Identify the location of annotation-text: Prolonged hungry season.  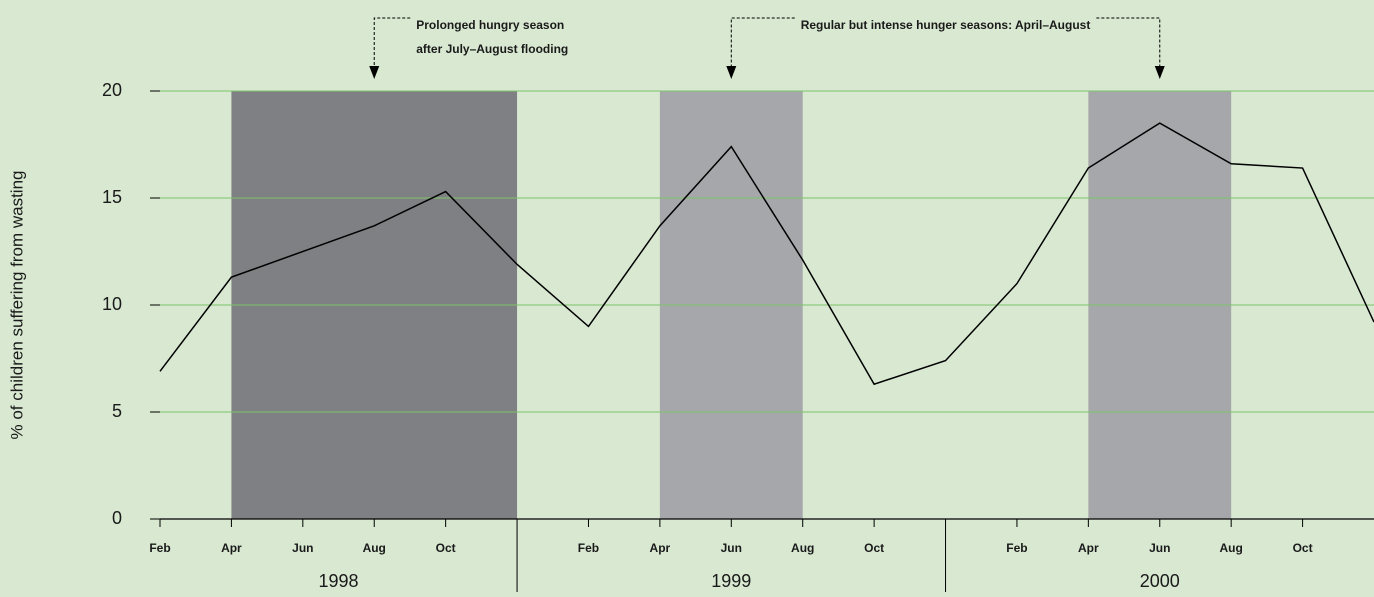
(490, 25).